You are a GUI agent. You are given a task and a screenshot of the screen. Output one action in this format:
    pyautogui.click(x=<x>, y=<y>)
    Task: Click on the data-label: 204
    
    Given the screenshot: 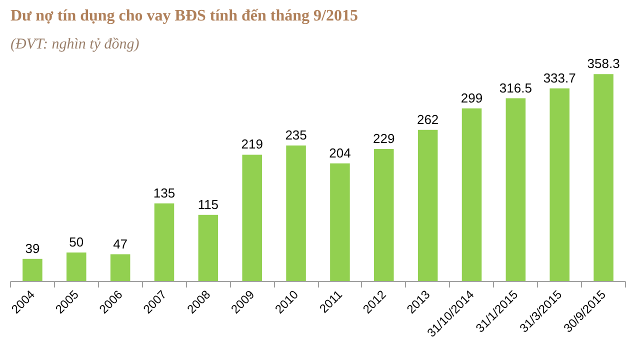 What is the action you would take?
    pyautogui.click(x=340, y=152)
    